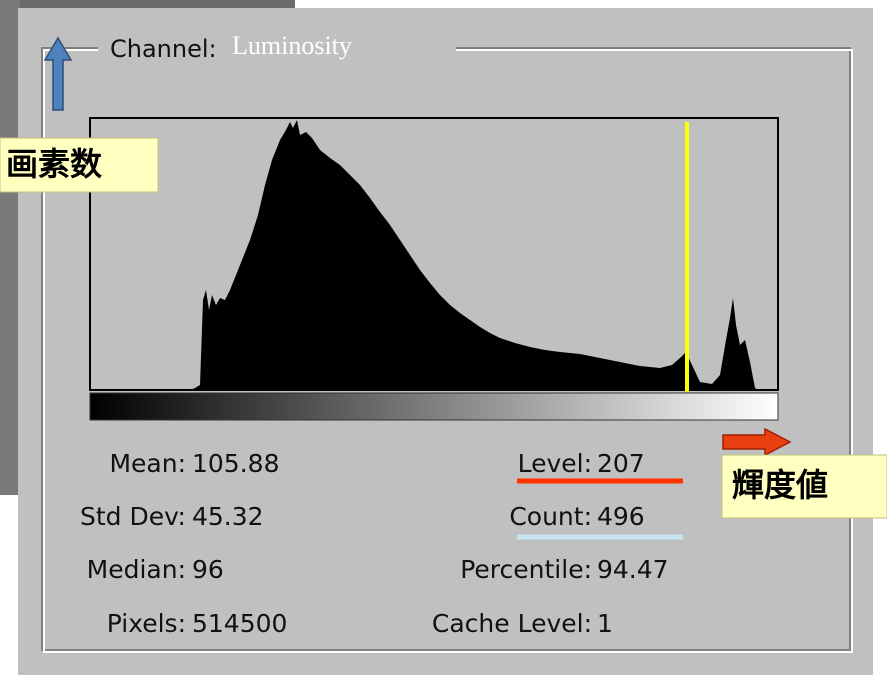 The width and height of the screenshot is (887, 693). I want to click on up-arrow, so click(58, 73).